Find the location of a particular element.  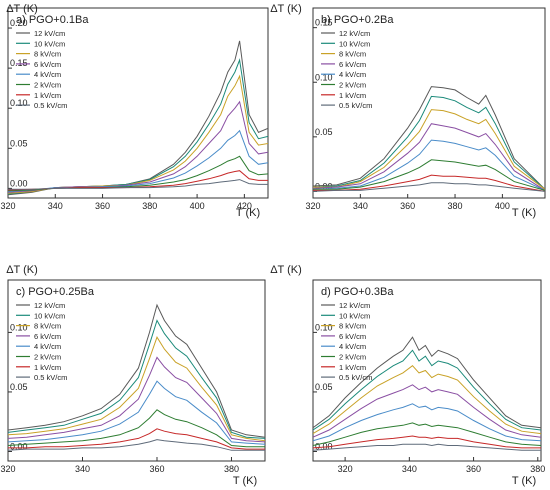

x-tick-label: 420 is located at coordinates (244, 206).